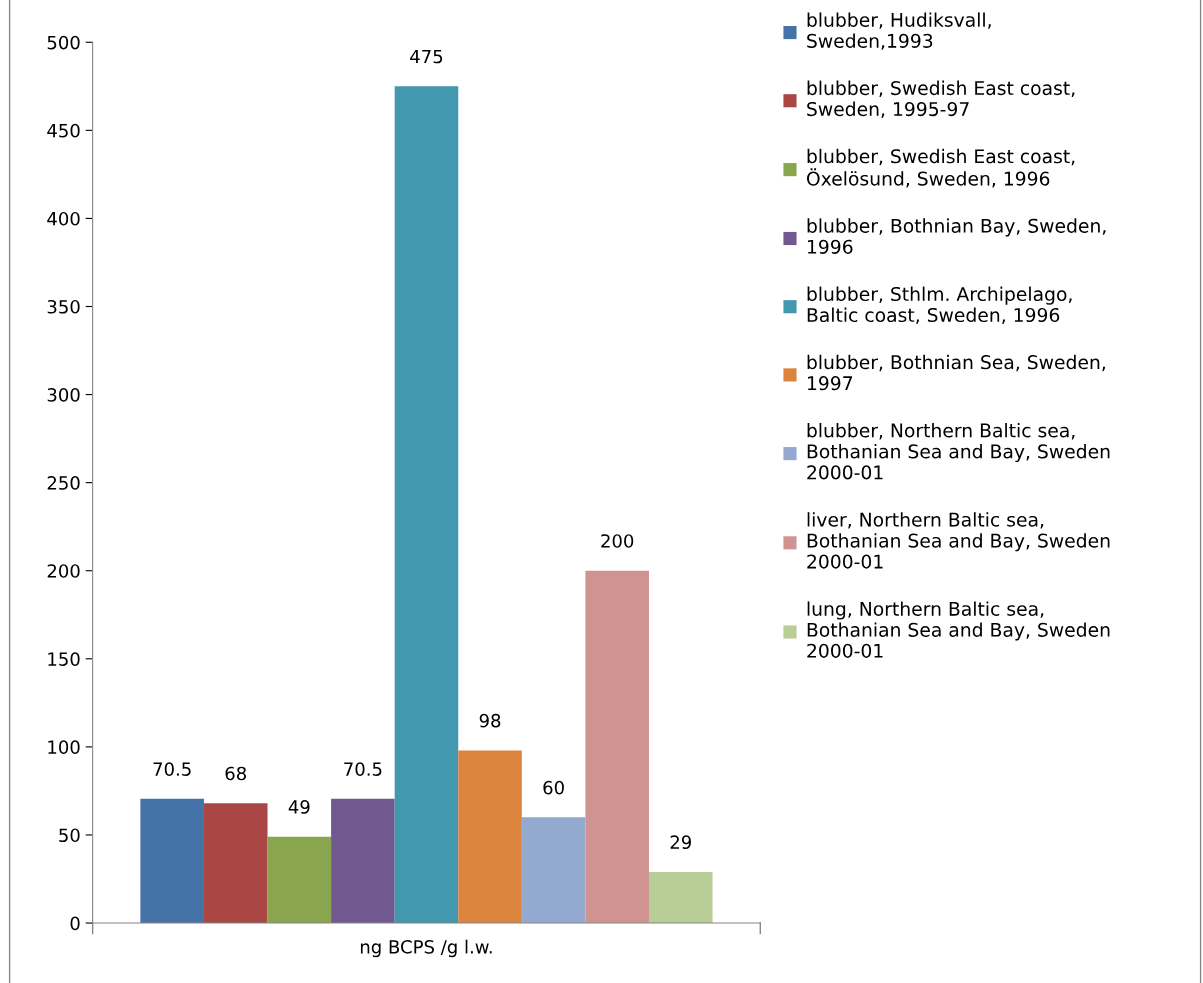 Image resolution: width=1203 pixels, height=983 pixels. What do you see at coordinates (958, 451) in the screenshot?
I see `legend-label: blubber, Northern Baltic sea, Bothanian Sea and Bay, Sweden 2000-01` at bounding box center [958, 451].